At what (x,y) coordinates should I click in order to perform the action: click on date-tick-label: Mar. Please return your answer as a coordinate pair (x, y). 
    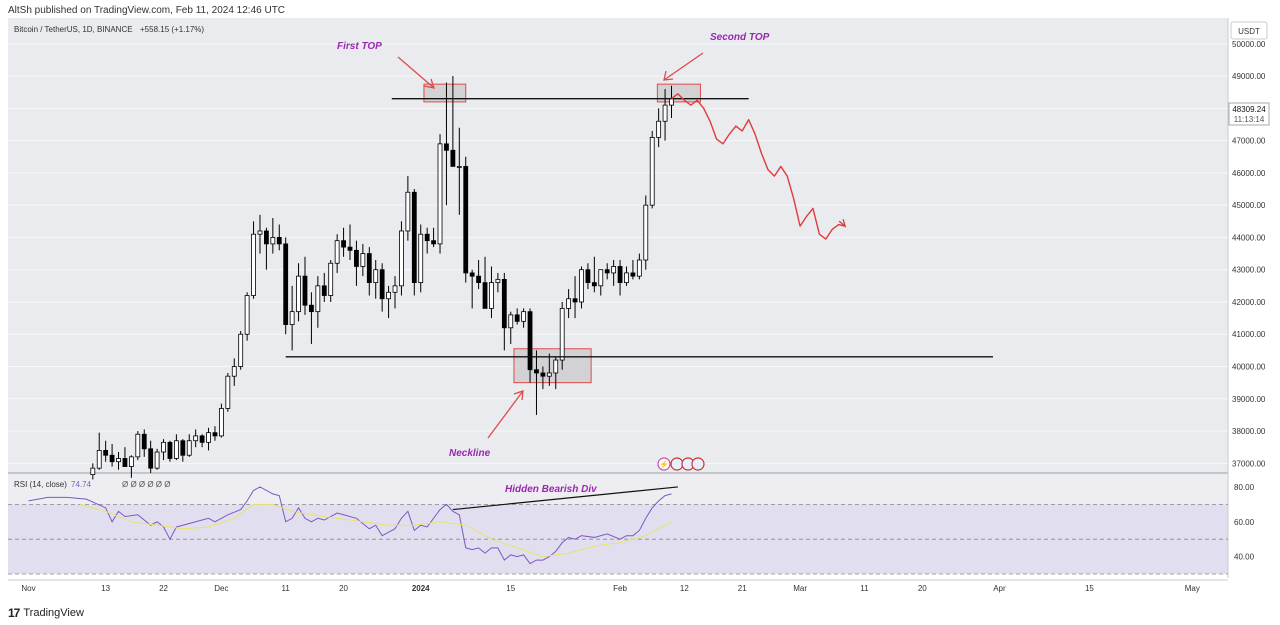
    Looking at the image, I should click on (800, 588).